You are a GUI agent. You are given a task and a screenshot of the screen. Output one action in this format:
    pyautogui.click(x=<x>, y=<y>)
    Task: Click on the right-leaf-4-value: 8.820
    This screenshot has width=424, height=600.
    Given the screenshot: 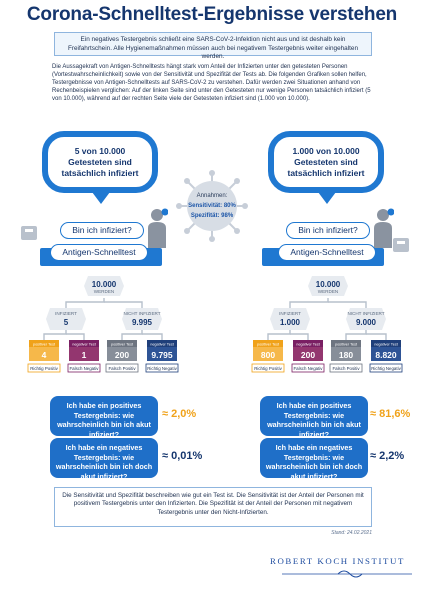 What is the action you would take?
    pyautogui.click(x=386, y=355)
    